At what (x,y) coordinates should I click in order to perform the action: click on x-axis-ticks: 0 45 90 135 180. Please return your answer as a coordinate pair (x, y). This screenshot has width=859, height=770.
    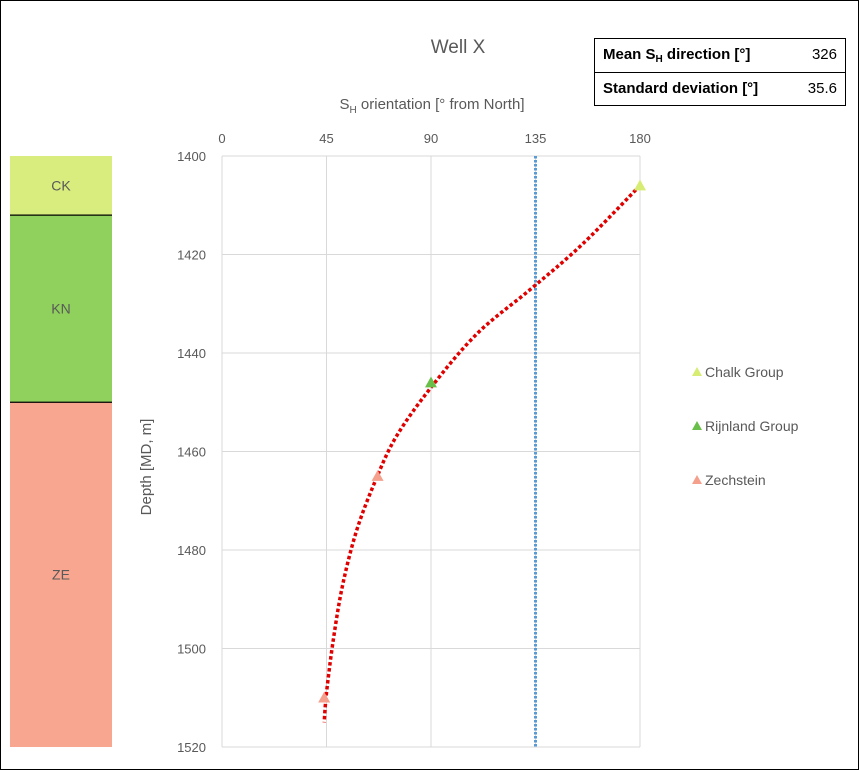
    Looking at the image, I should click on (434, 138).